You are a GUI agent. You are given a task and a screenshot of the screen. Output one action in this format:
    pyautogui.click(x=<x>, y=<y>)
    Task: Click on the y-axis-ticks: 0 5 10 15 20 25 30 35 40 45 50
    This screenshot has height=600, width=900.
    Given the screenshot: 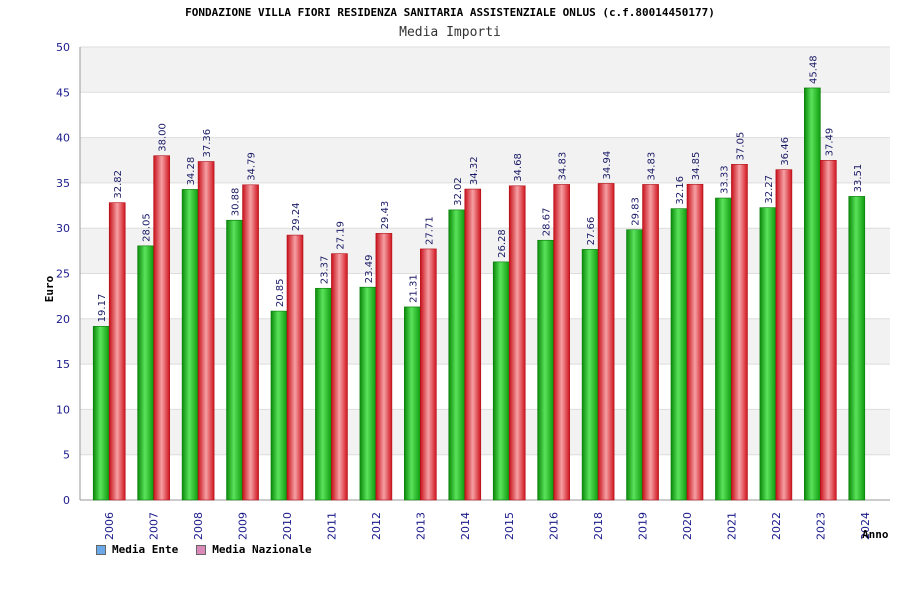 What is the action you would take?
    pyautogui.click(x=63, y=274)
    